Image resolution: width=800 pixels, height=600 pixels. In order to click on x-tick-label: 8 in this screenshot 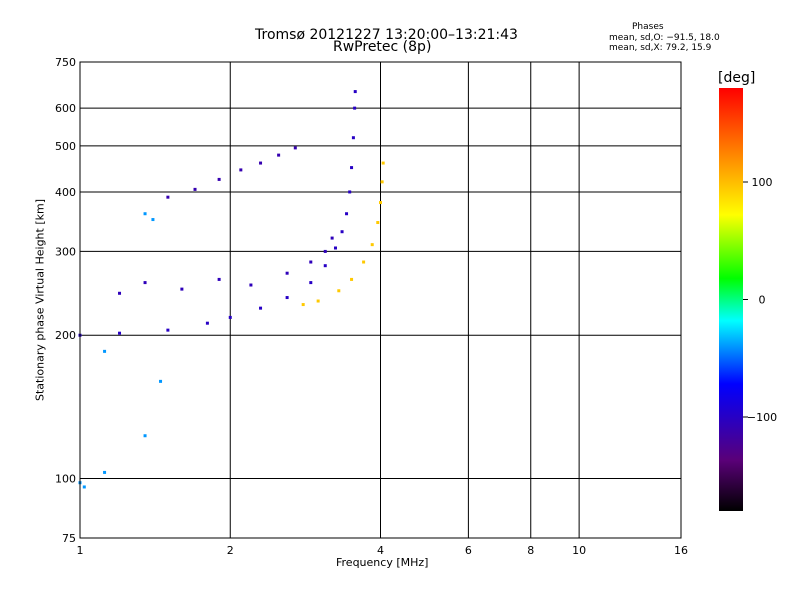, I will do `click(530, 550)`.